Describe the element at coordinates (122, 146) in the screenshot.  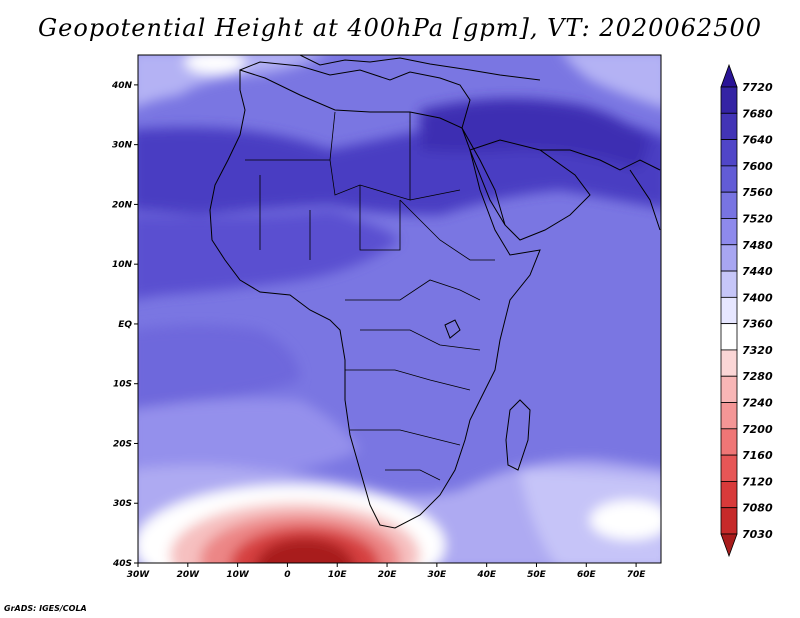
I see `lat-tick-label: 30N` at that location.